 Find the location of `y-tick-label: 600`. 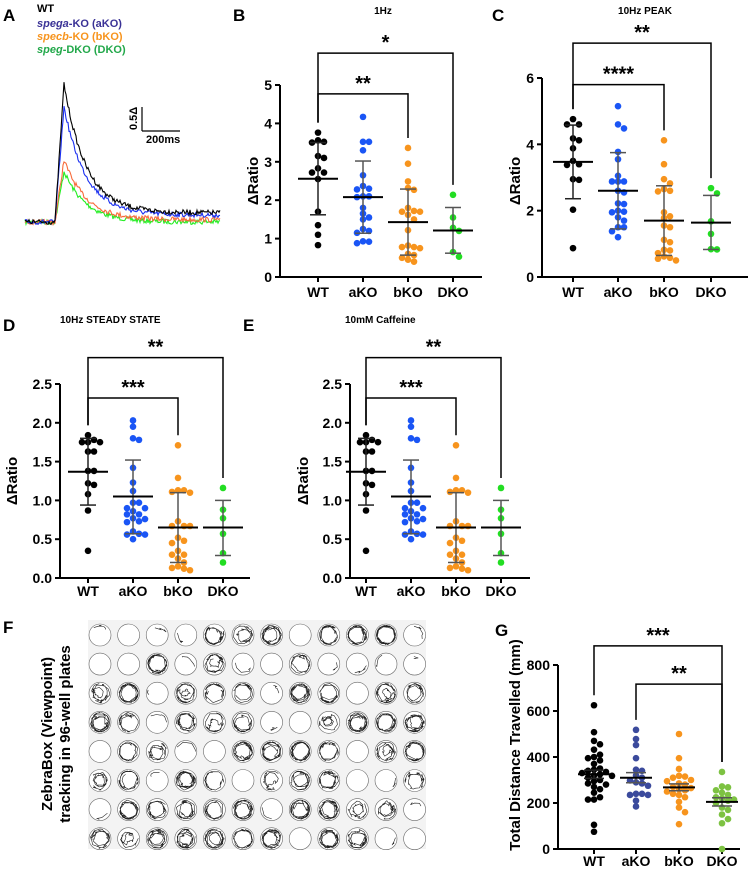

y-tick-label: 600 is located at coordinates (539, 711).